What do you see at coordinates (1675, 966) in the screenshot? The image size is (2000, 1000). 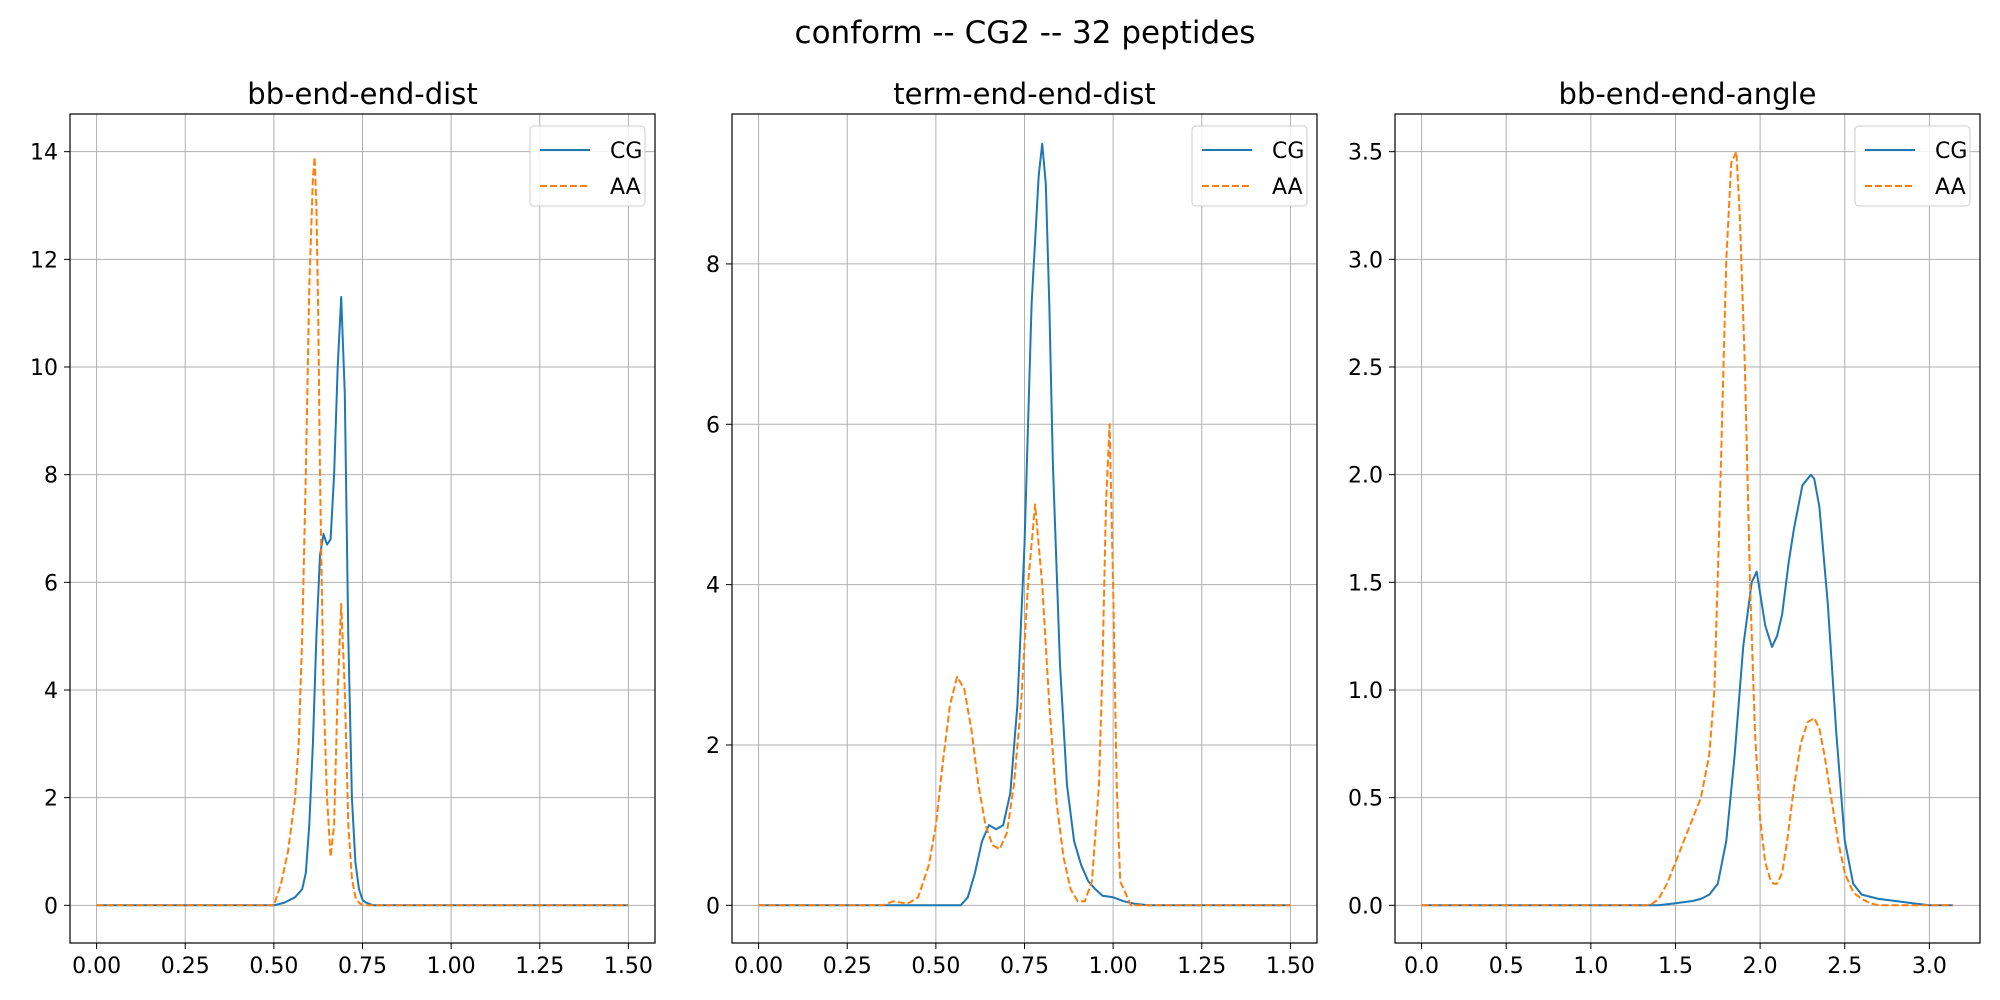 I see `x-tick-label: 1.5` at bounding box center [1675, 966].